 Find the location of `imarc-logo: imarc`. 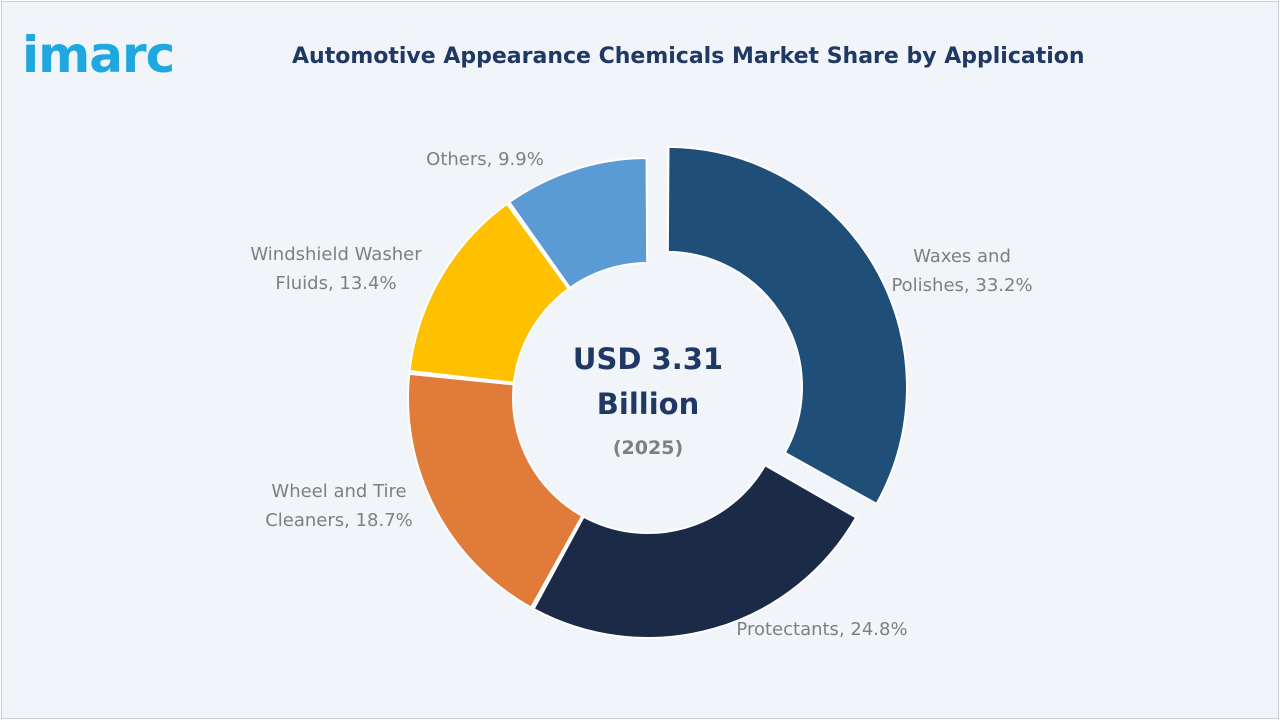

imarc-logo: imarc is located at coordinates (98, 53).